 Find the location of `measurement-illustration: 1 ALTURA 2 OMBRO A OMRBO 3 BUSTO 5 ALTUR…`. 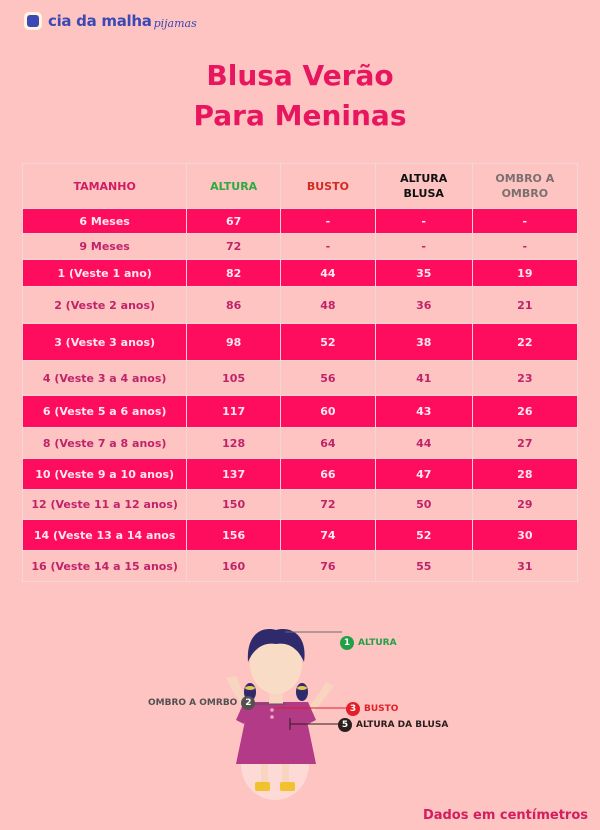

measurement-illustration: 1 ALTURA 2 OMBRO A OMRBO 3 BUSTO 5 ALTUR… is located at coordinates (300, 702).